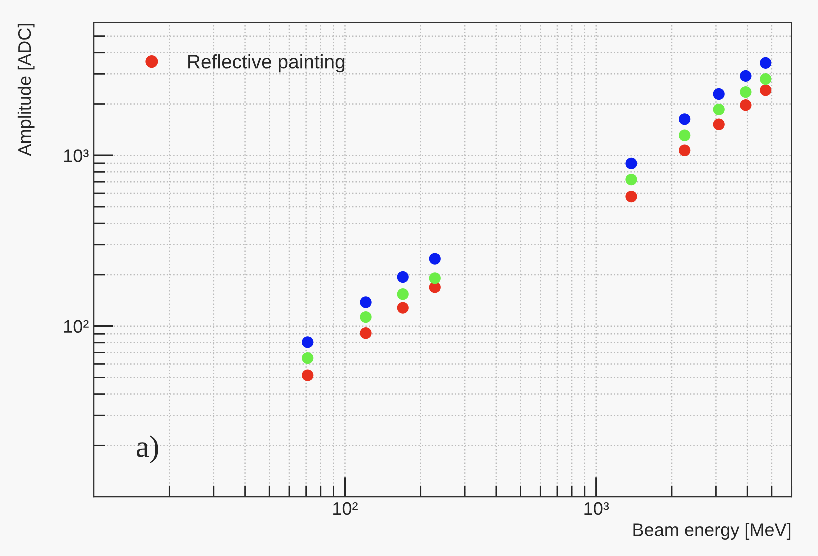  I want to click on y-axis-title: Amplitude [ADC], so click(26, 90).